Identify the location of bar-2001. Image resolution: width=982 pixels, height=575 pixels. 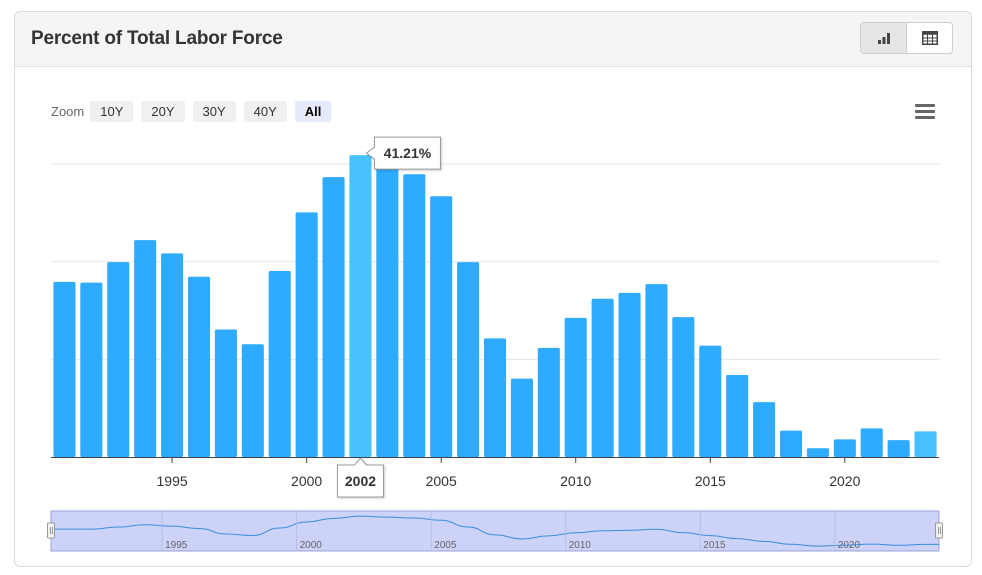
(333, 317).